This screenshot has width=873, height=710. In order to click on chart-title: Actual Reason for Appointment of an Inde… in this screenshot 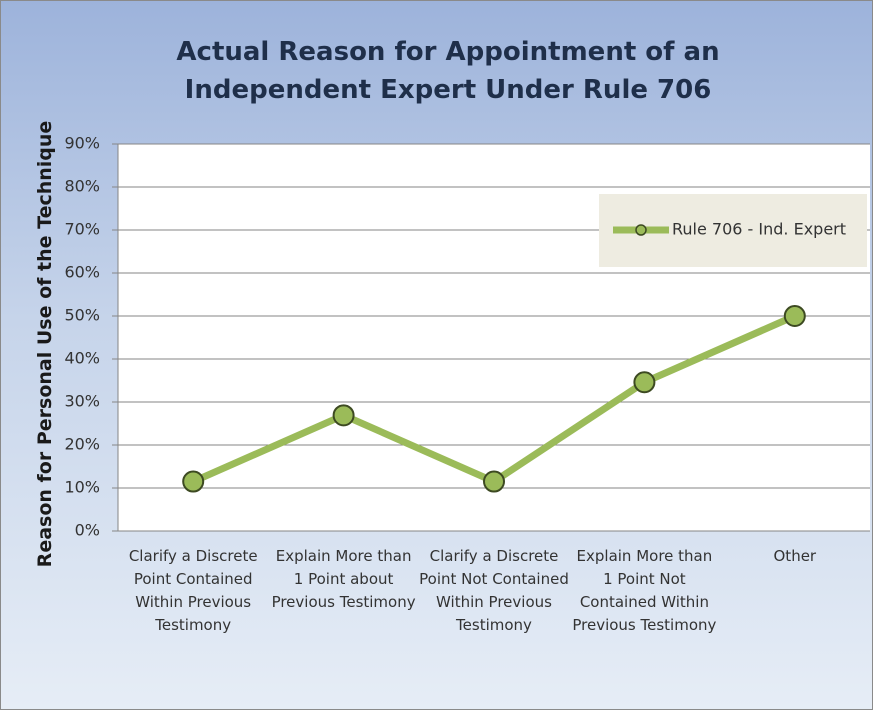, I will do `click(448, 71)`.